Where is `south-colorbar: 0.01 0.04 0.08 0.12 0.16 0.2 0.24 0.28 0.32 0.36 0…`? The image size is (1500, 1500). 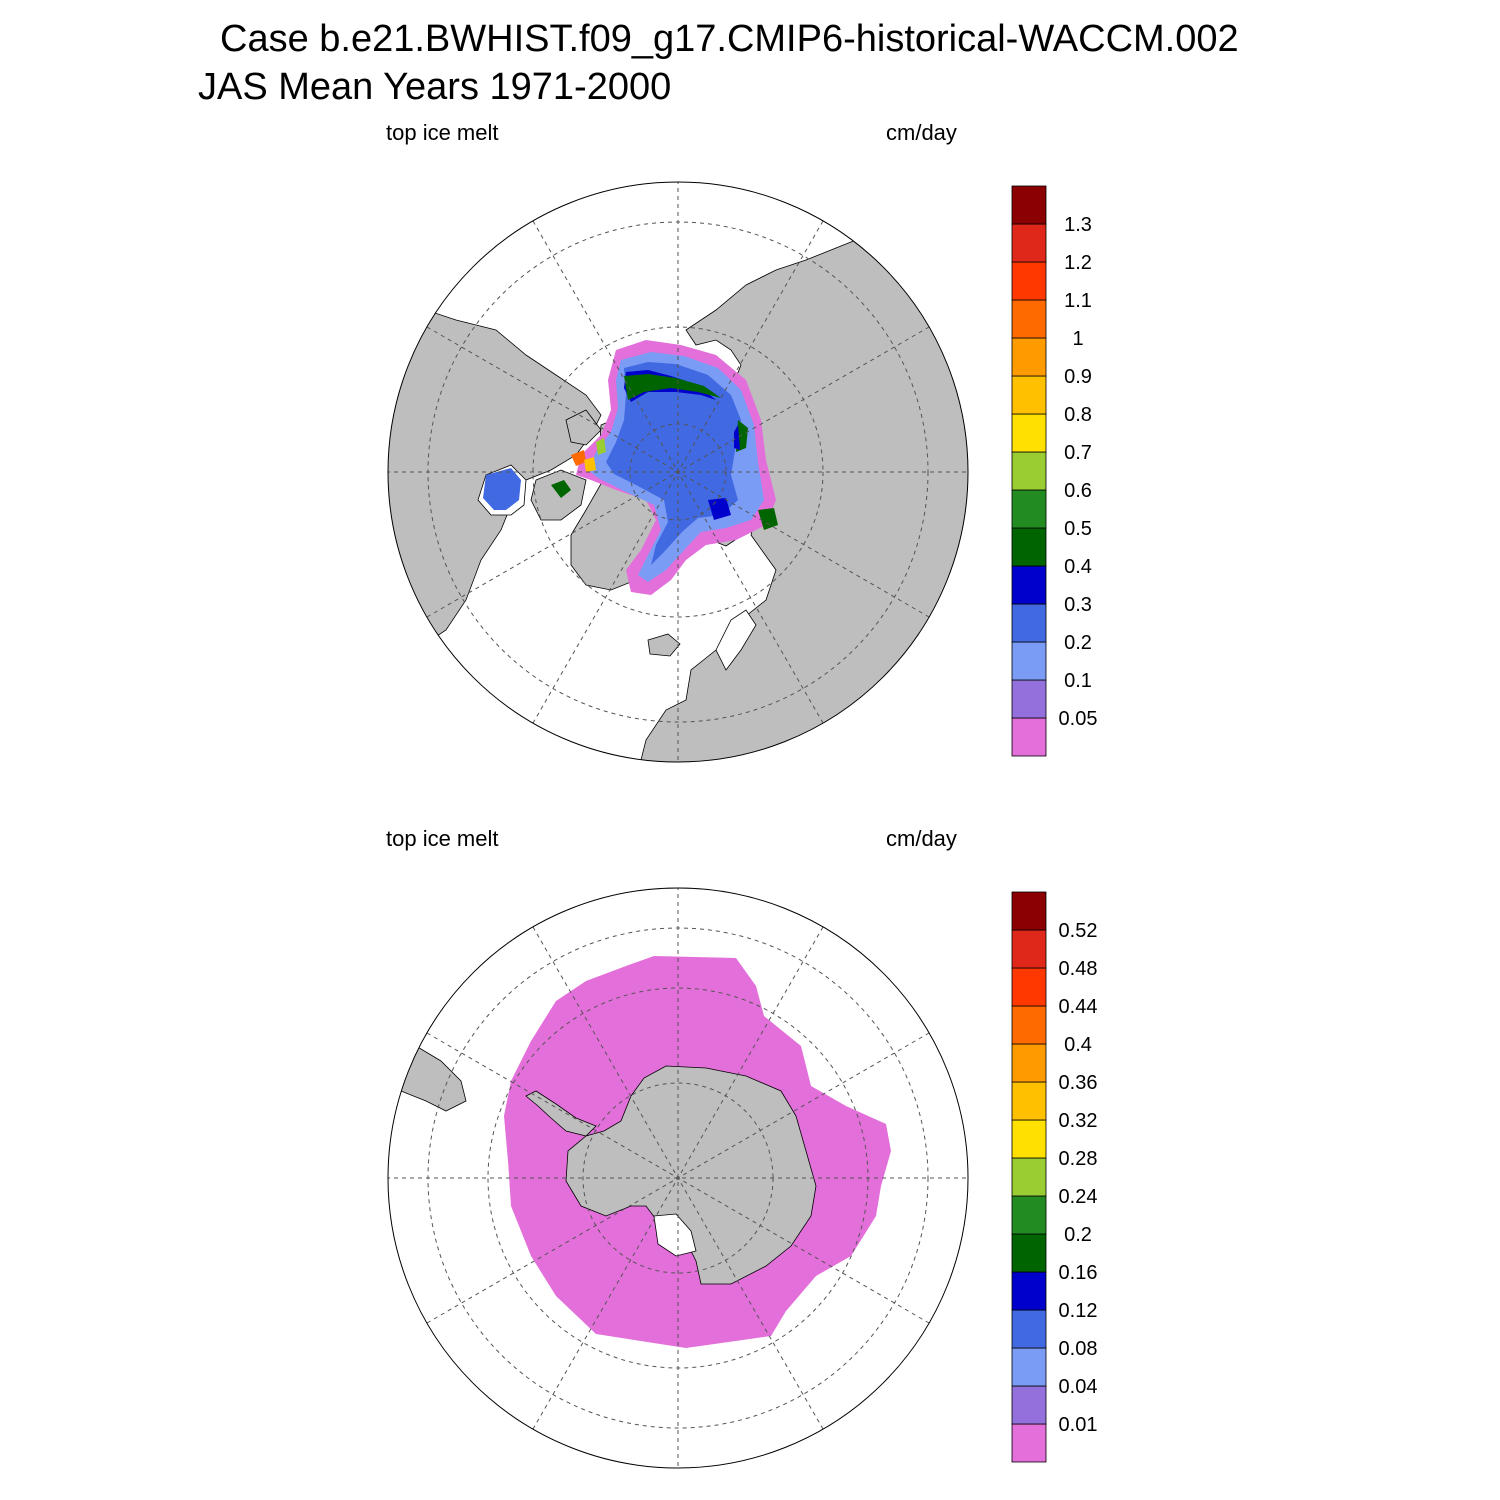
south-colorbar: 0.01 0.04 0.08 0.12 0.16 0.2 0.24 0.28 0.32 0.36 0… is located at coordinates (1054, 1177).